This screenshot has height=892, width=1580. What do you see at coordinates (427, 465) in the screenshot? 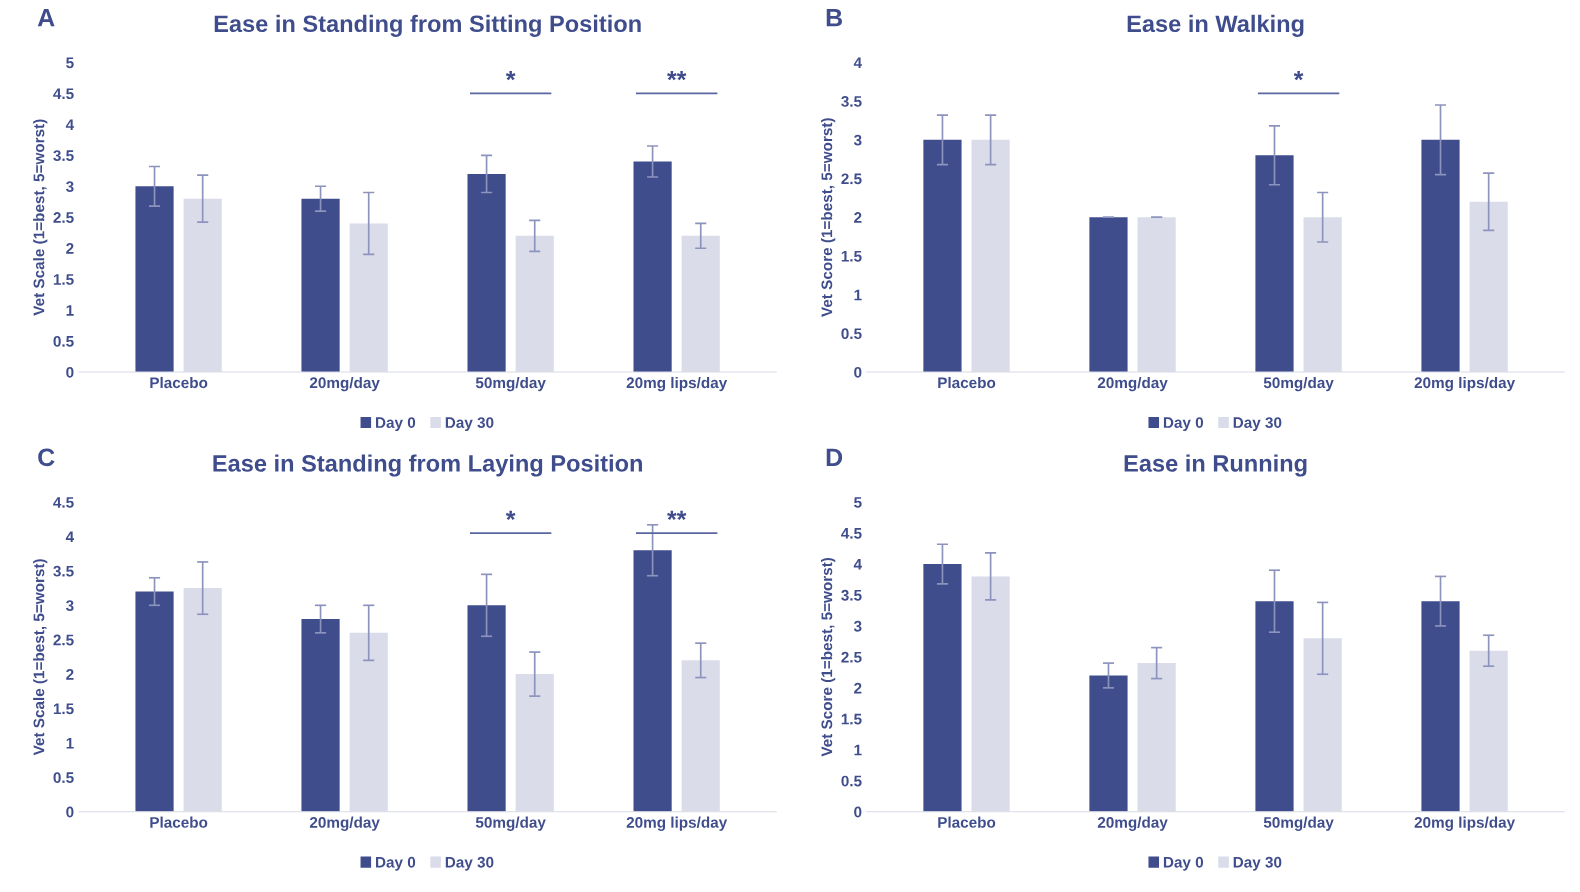
I see `chart-title: Ease in Standing from Laying Position` at bounding box center [427, 465].